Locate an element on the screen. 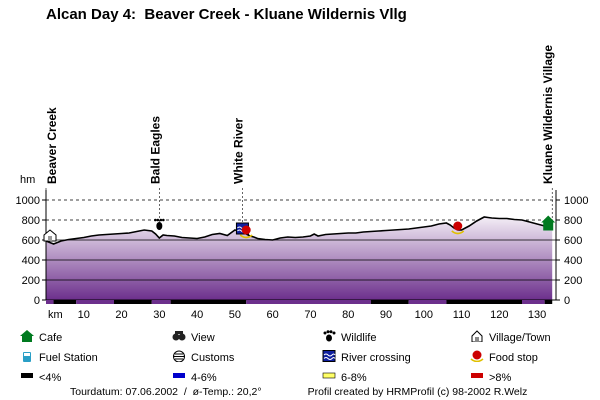 This screenshot has height=400, width=600. footer-date-temp: Tourdatum: 07.06.2002 / ø-Temp.: 20,2° is located at coordinates (166, 392).